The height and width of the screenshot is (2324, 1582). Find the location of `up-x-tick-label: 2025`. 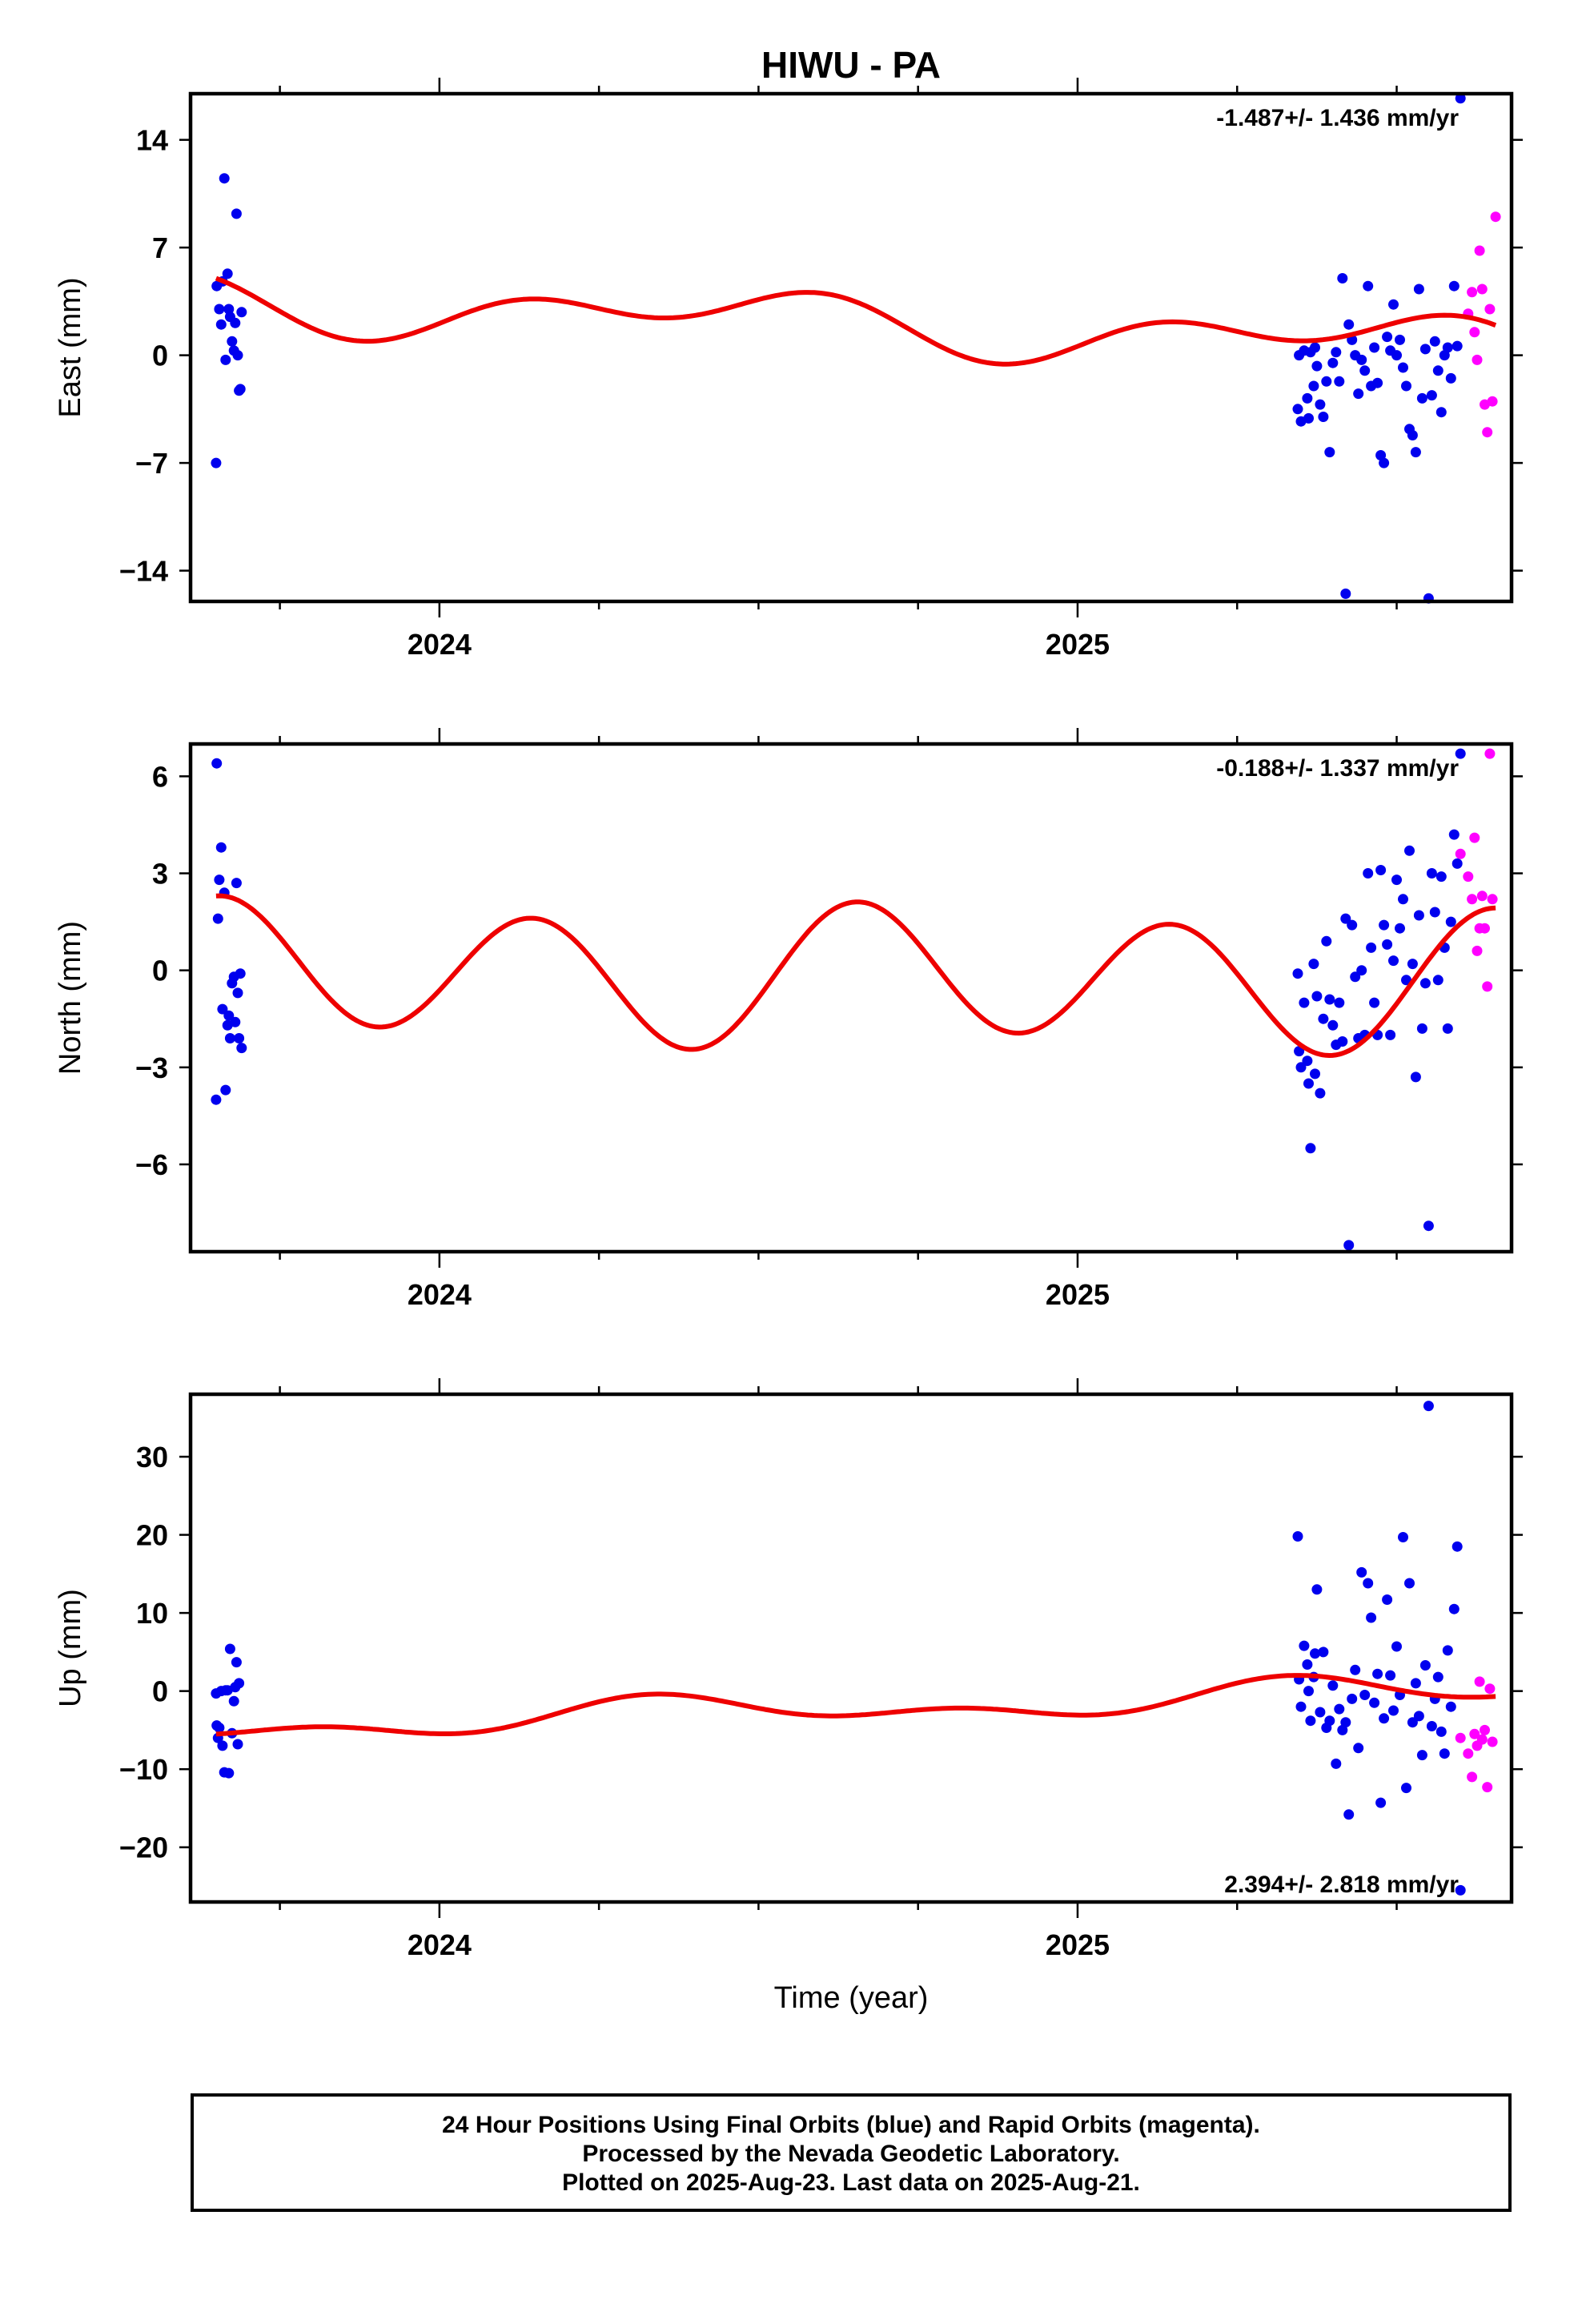

up-x-tick-label: 2025 is located at coordinates (1078, 1944).